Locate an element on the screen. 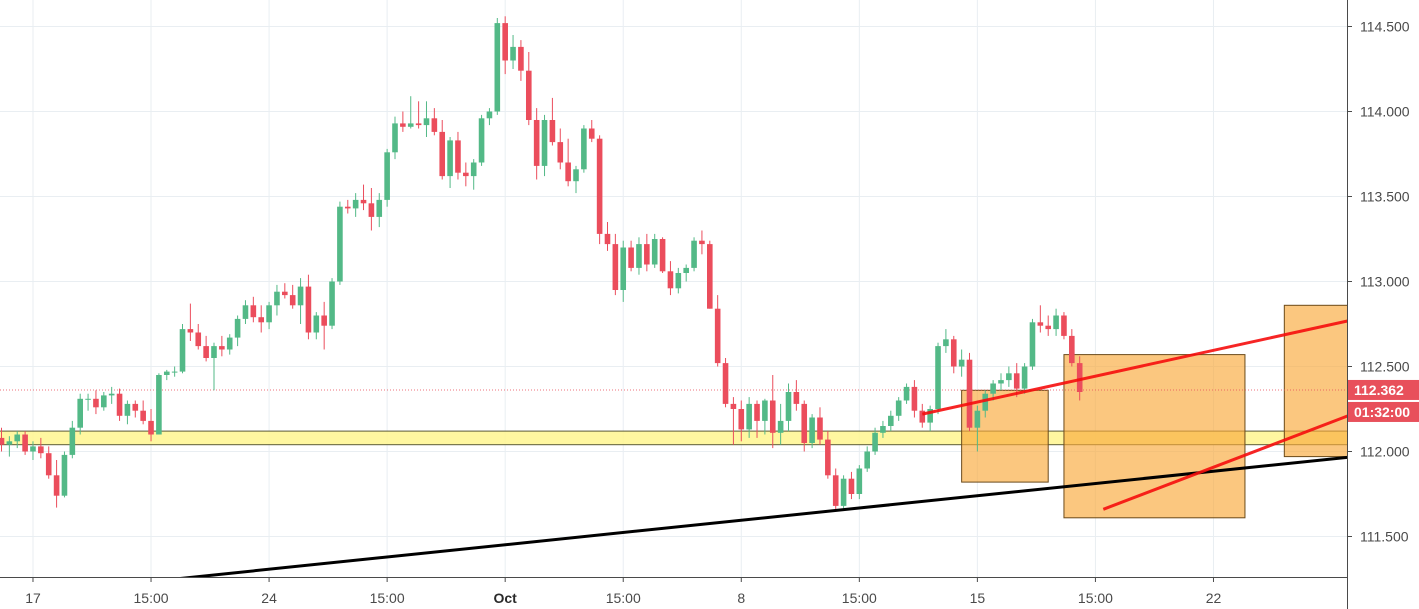 The height and width of the screenshot is (609, 1419). current-price-label: 112.362 is located at coordinates (1379, 390).